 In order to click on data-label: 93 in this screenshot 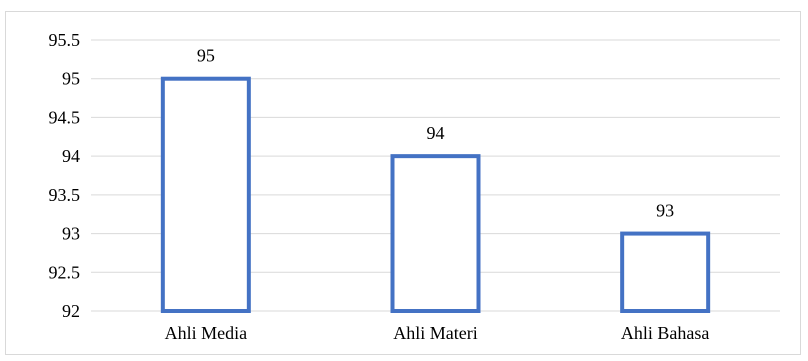, I will do `click(665, 211)`.